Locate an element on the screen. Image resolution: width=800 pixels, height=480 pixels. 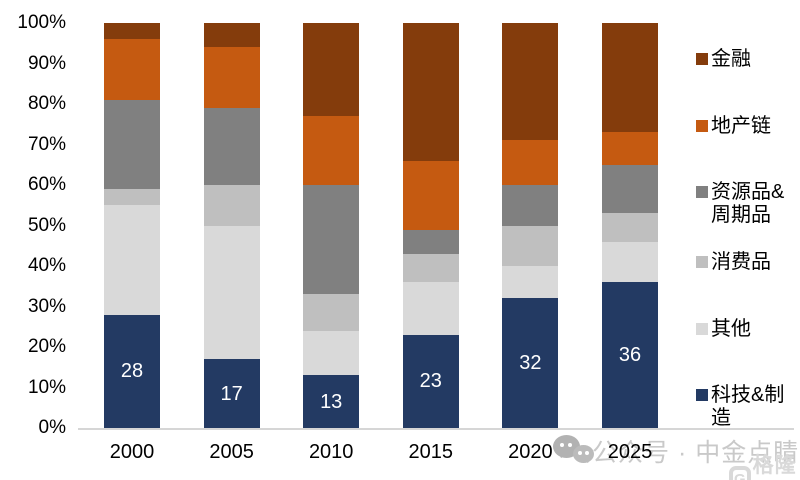
y-axis-tick-label: 0% is located at coordinates (52, 427).